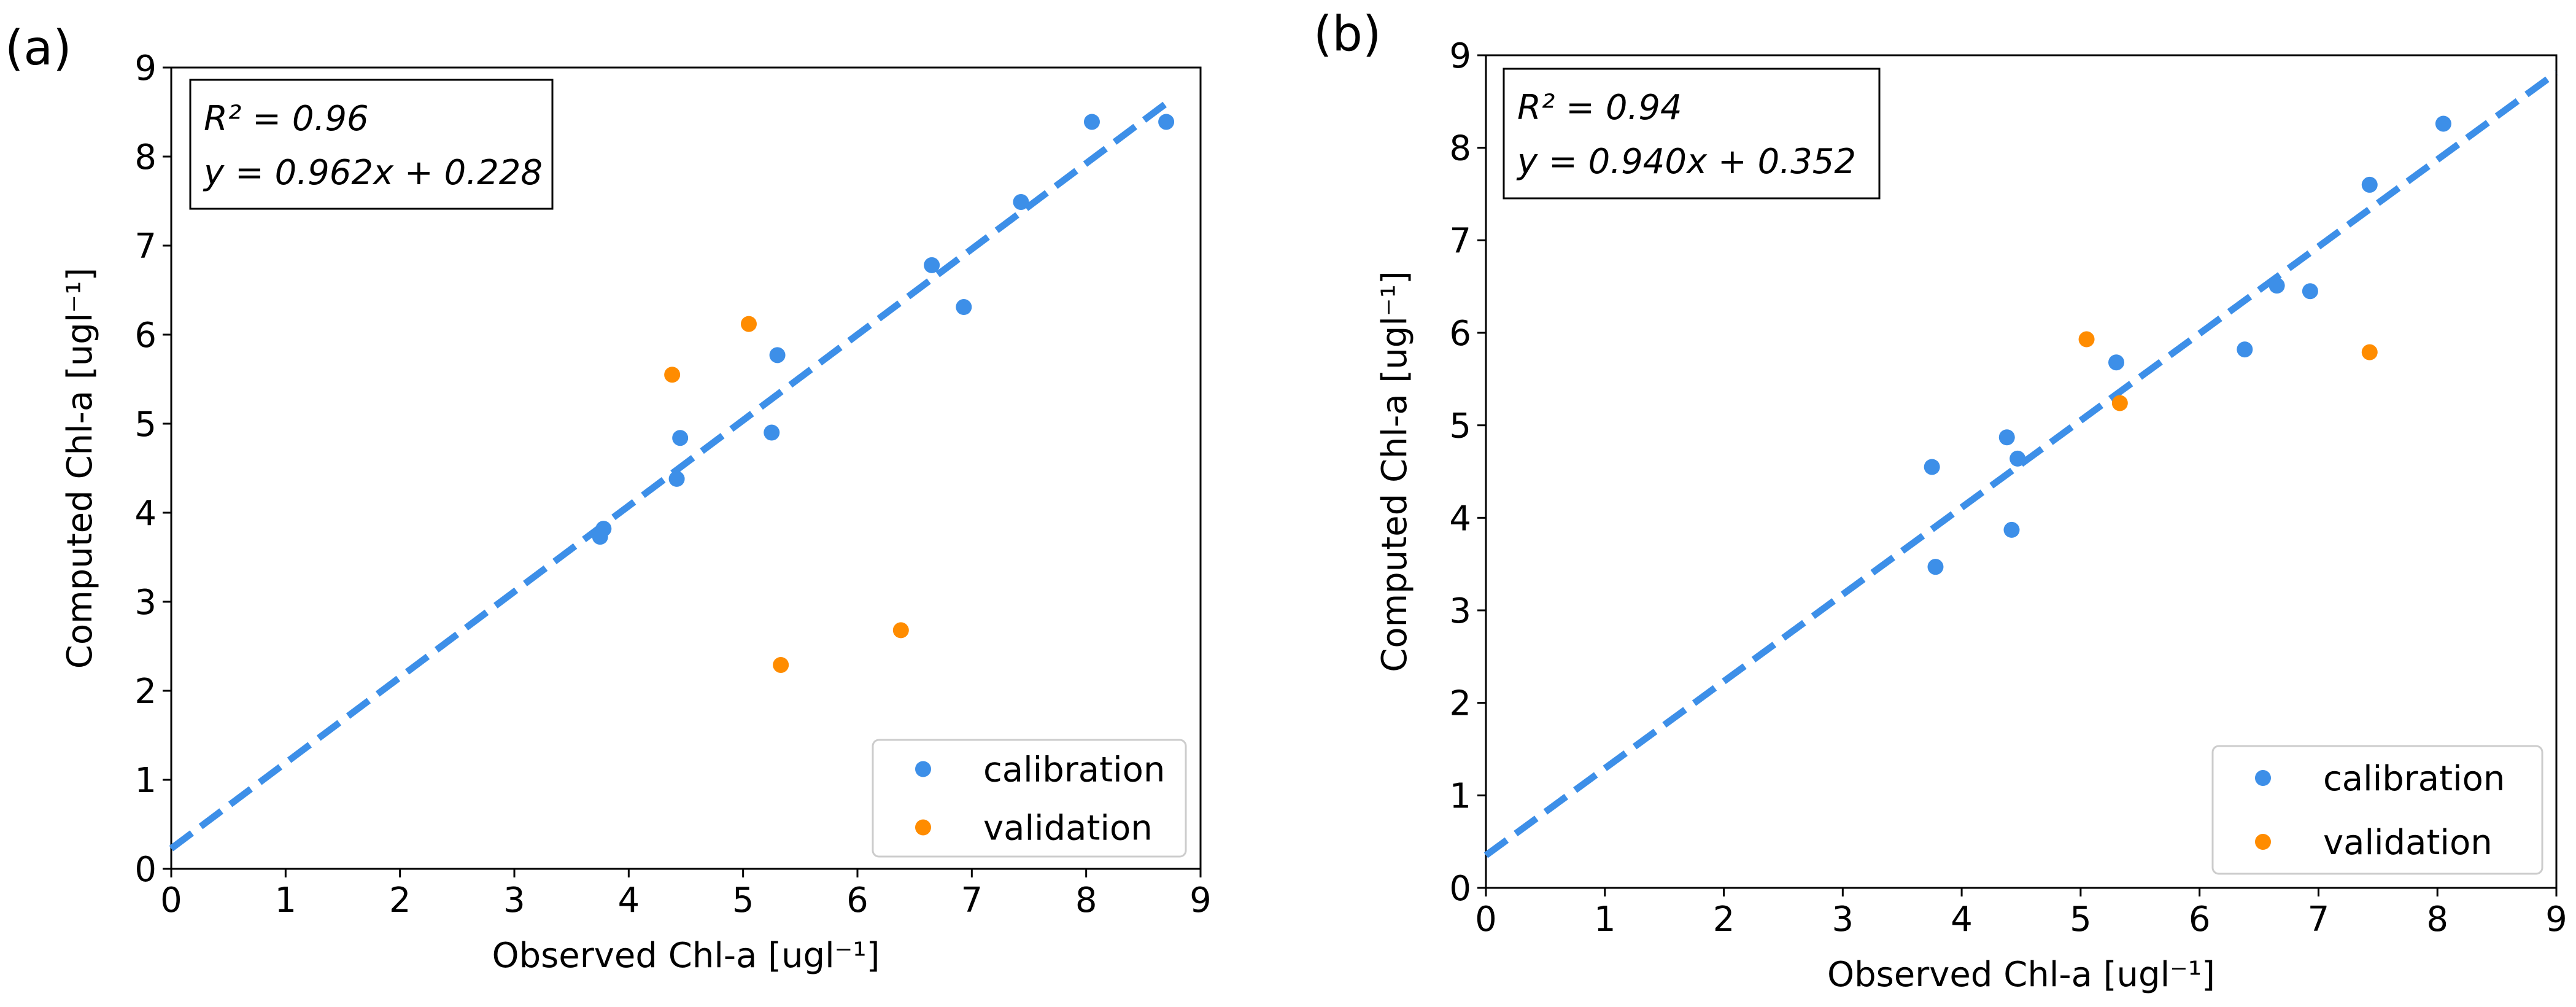  Describe the element at coordinates (1347, 34) in the screenshot. I see `panel-label: (b)` at that location.